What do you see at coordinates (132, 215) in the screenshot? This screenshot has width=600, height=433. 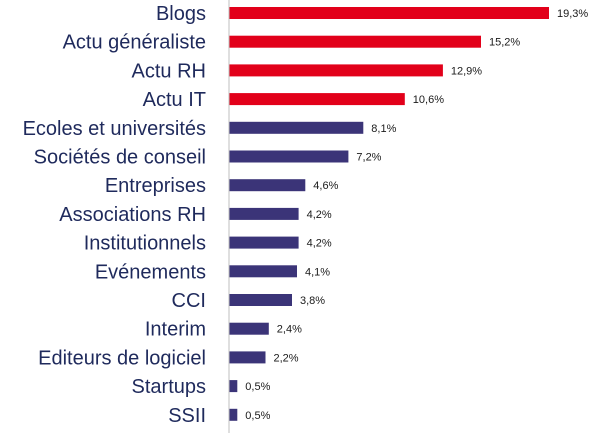 I see `category-label: Associations RH` at bounding box center [132, 215].